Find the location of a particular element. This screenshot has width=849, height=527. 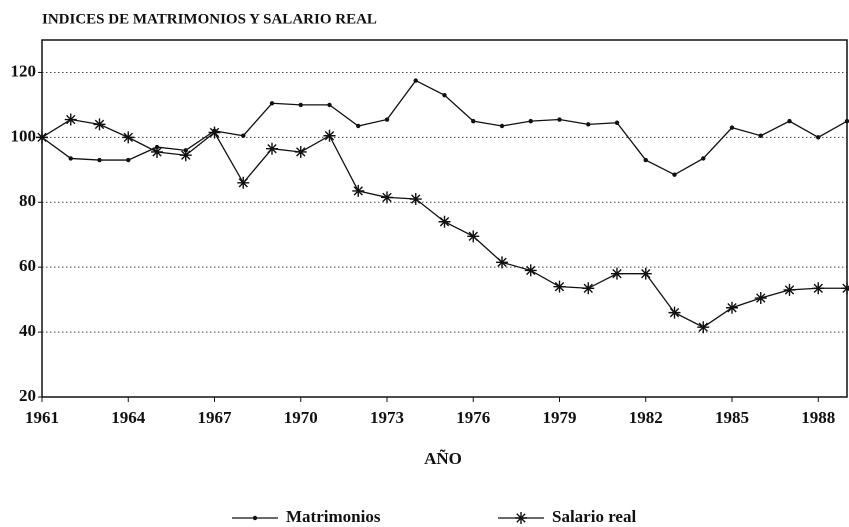

x-axis-label: AÑO is located at coordinates (443, 458).